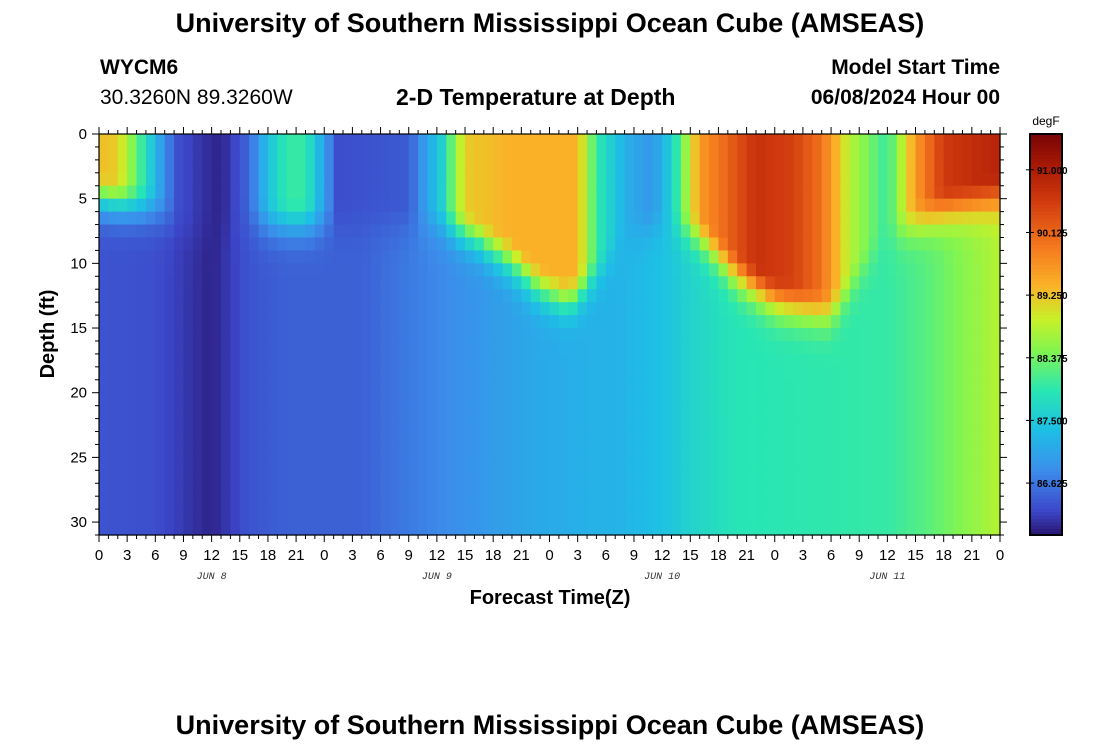  What do you see at coordinates (493, 555) in the screenshot?
I see `x-tick-label: 18` at bounding box center [493, 555].